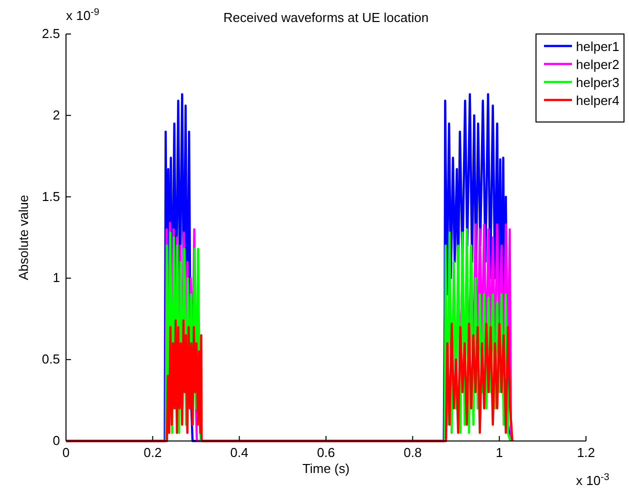 The height and width of the screenshot is (493, 629). Describe the element at coordinates (51, 196) in the screenshot. I see `y-tick-label: 1.5` at that location.